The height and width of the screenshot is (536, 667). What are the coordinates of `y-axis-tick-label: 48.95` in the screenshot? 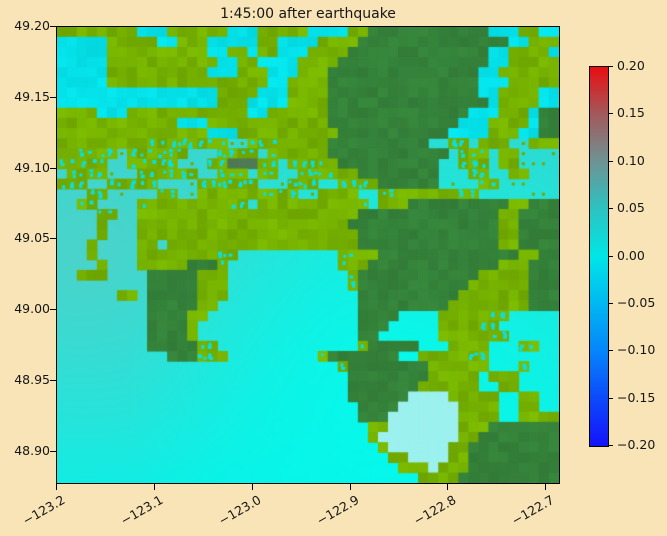 It's located at (32, 380).